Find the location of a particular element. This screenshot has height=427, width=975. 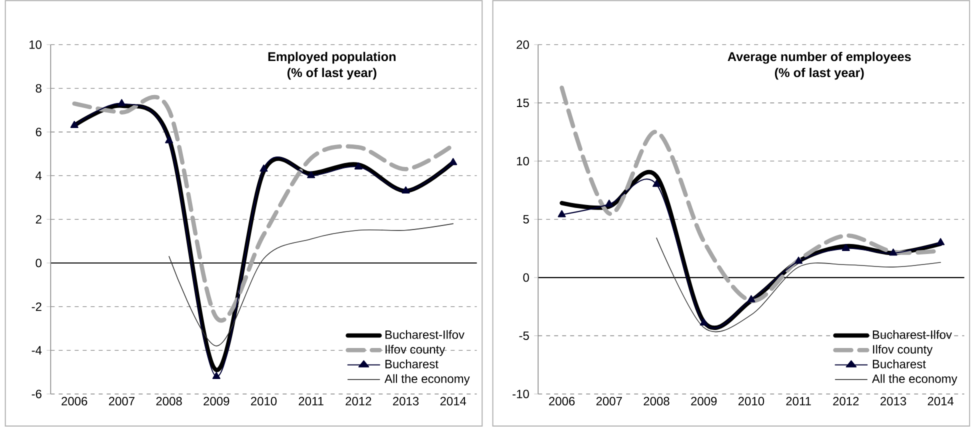

y-tick-label: 2 is located at coordinates (39, 219).